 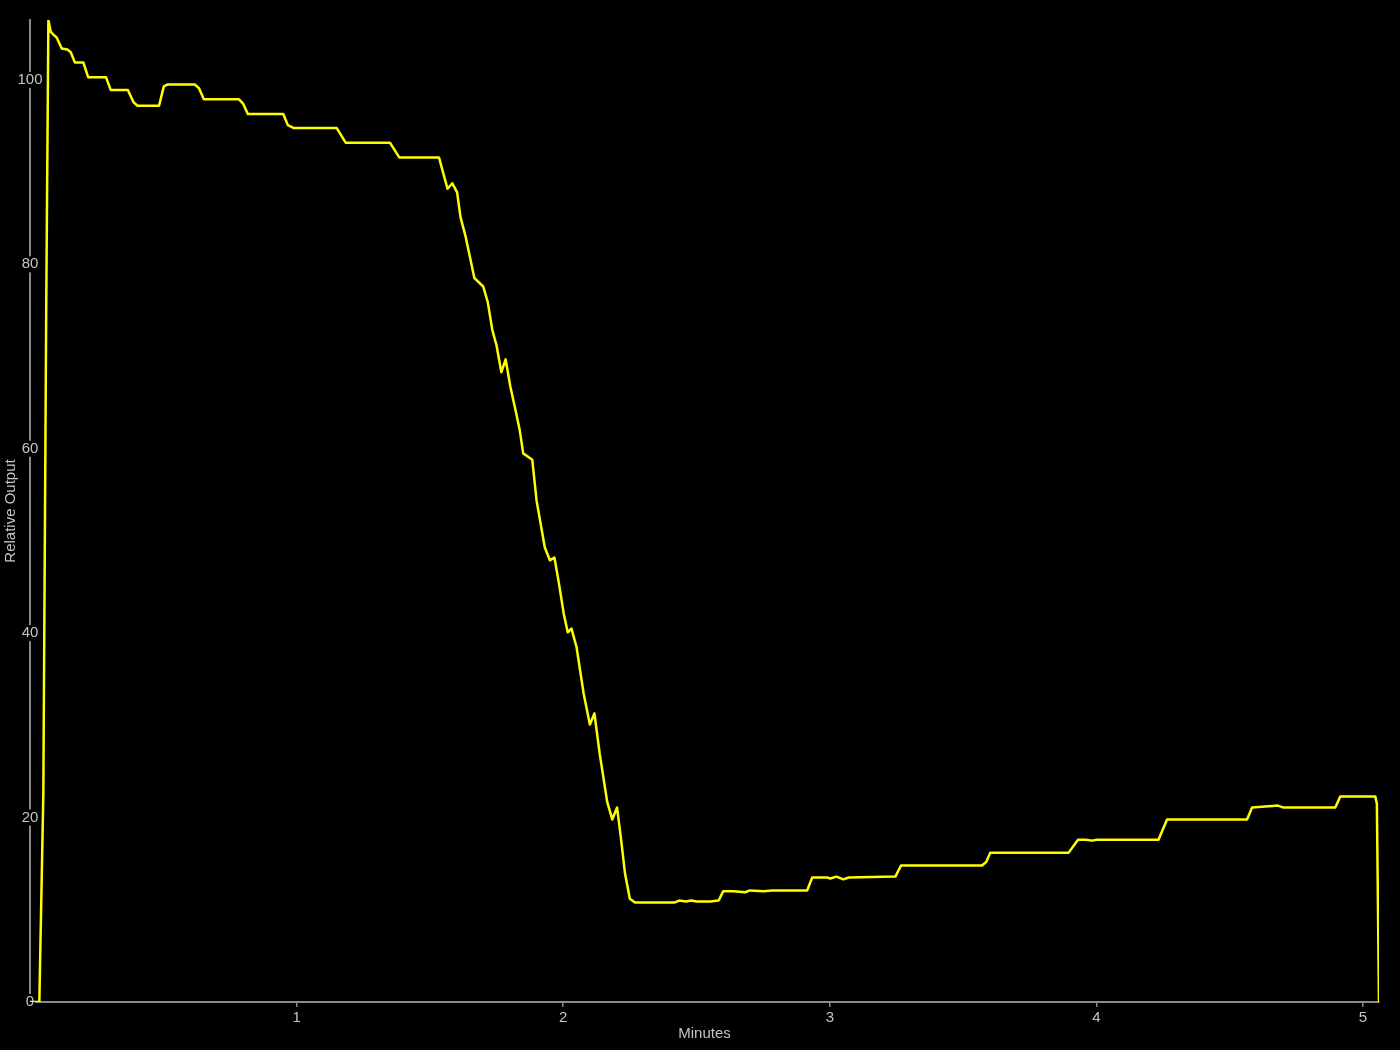 What do you see at coordinates (1363, 1017) in the screenshot?
I see `x-tick-label: 5` at bounding box center [1363, 1017].